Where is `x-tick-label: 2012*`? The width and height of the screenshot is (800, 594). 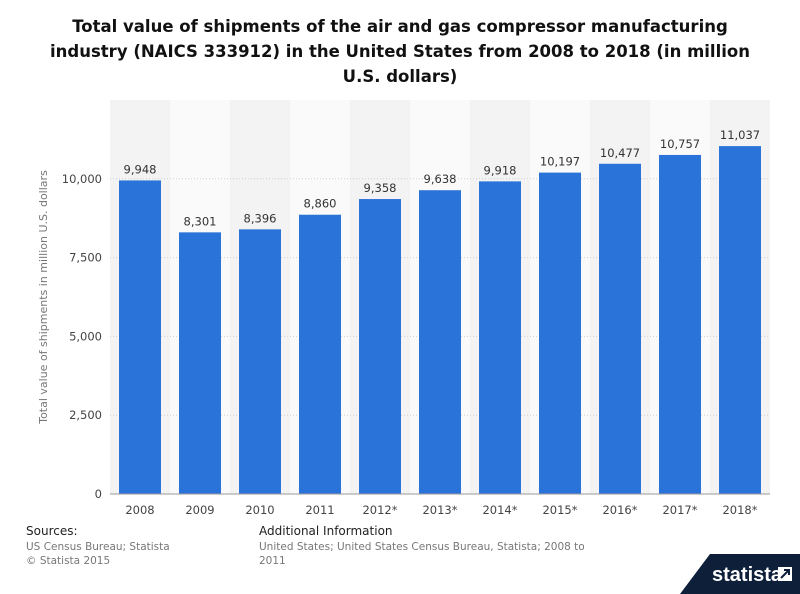 x-tick-label: 2012* is located at coordinates (379, 510).